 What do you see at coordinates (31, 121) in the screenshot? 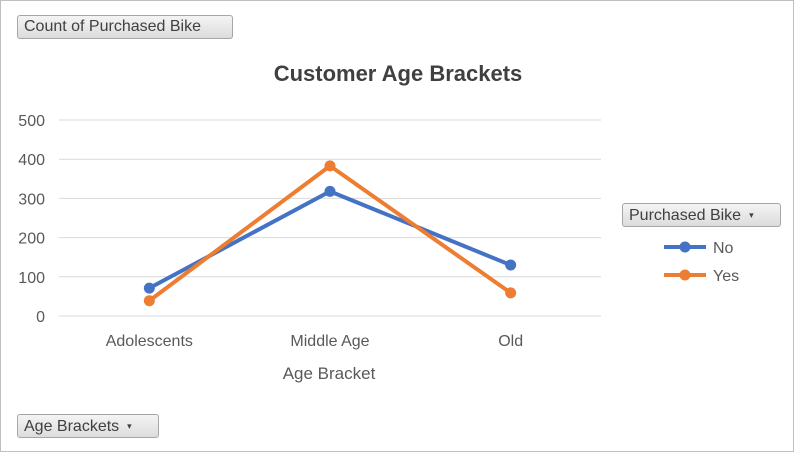
I see `y-tick-label: 500` at bounding box center [31, 121].